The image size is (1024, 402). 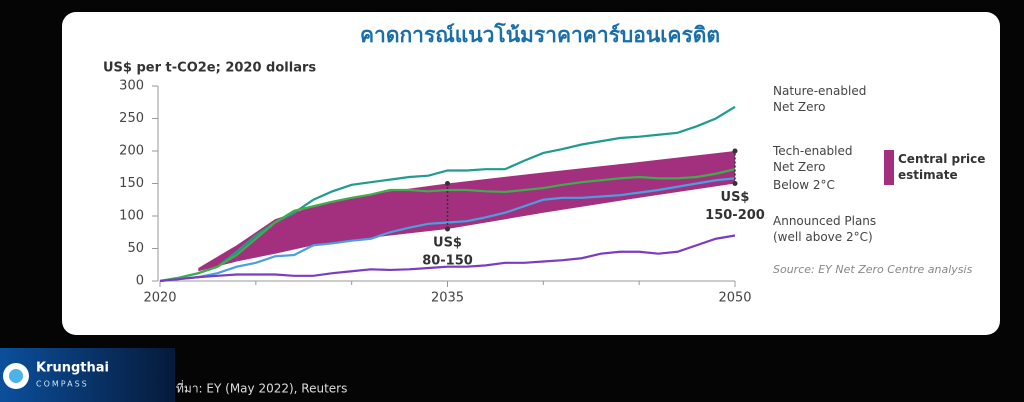 What do you see at coordinates (261, 388) in the screenshot?
I see `source-footer: ที่มา: EY (May 2022), Reuters` at bounding box center [261, 388].